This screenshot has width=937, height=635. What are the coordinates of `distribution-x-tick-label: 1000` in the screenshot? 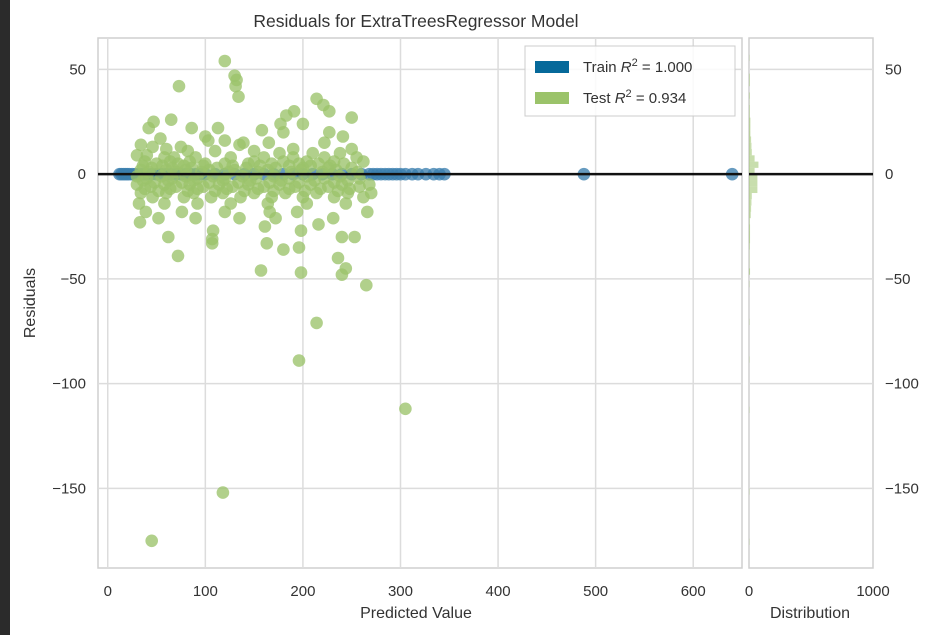 It's located at (872, 591).